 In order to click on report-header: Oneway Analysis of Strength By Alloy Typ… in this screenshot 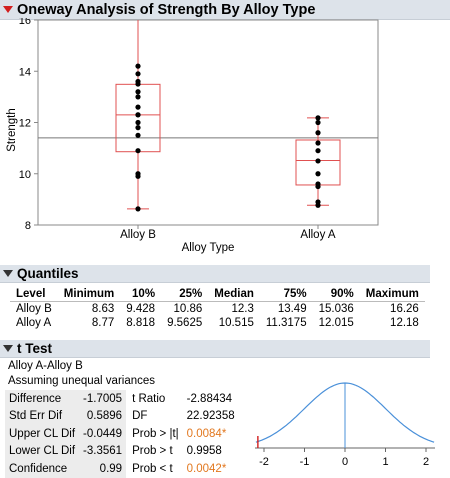, I will do `click(225, 10)`.